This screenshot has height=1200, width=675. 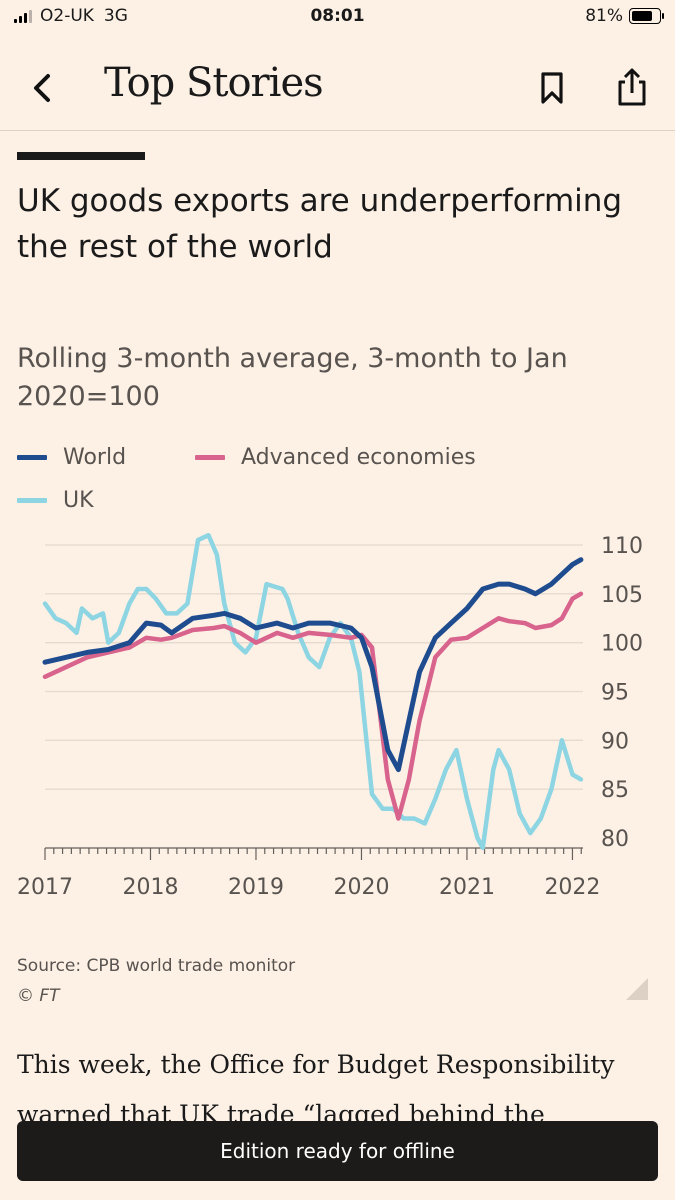 I want to click on series-line-world, so click(x=313, y=665).